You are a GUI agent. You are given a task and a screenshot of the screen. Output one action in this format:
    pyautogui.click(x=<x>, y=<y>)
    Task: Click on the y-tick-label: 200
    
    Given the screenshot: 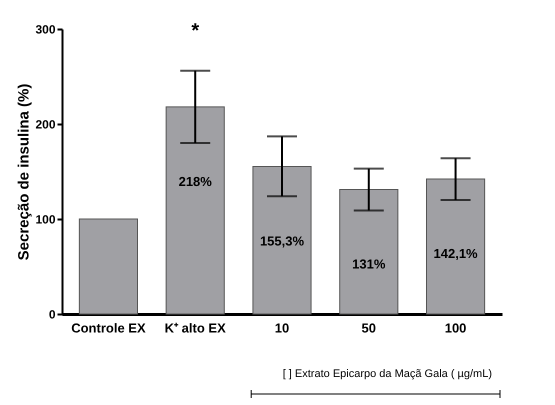 What is the action you would take?
    pyautogui.click(x=45, y=125)
    